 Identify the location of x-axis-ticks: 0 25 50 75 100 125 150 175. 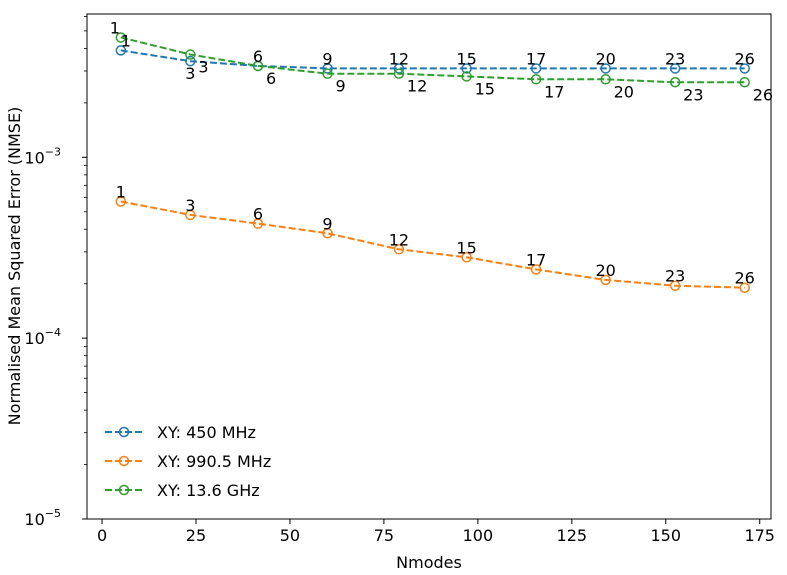
(436, 532).